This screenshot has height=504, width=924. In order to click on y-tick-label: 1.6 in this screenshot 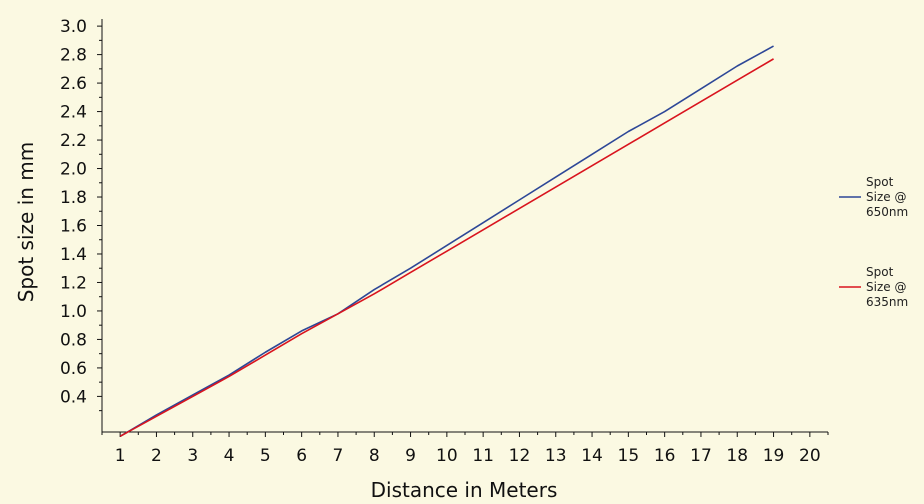, I will do `click(73, 227)`.